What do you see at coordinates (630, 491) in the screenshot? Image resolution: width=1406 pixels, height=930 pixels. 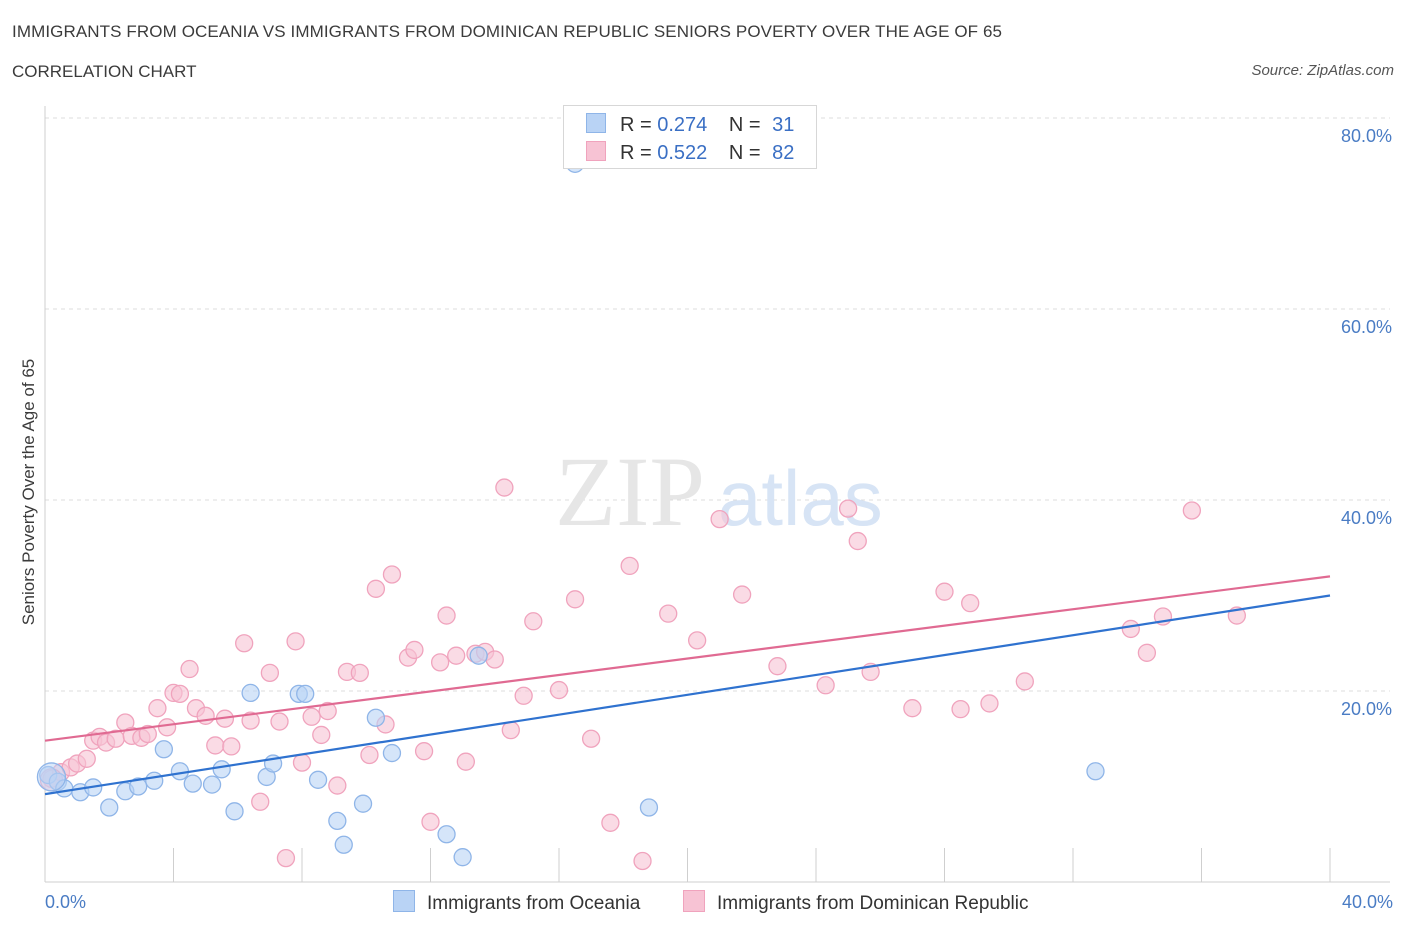 I see `watermark-zip: ZIP` at bounding box center [630, 491].